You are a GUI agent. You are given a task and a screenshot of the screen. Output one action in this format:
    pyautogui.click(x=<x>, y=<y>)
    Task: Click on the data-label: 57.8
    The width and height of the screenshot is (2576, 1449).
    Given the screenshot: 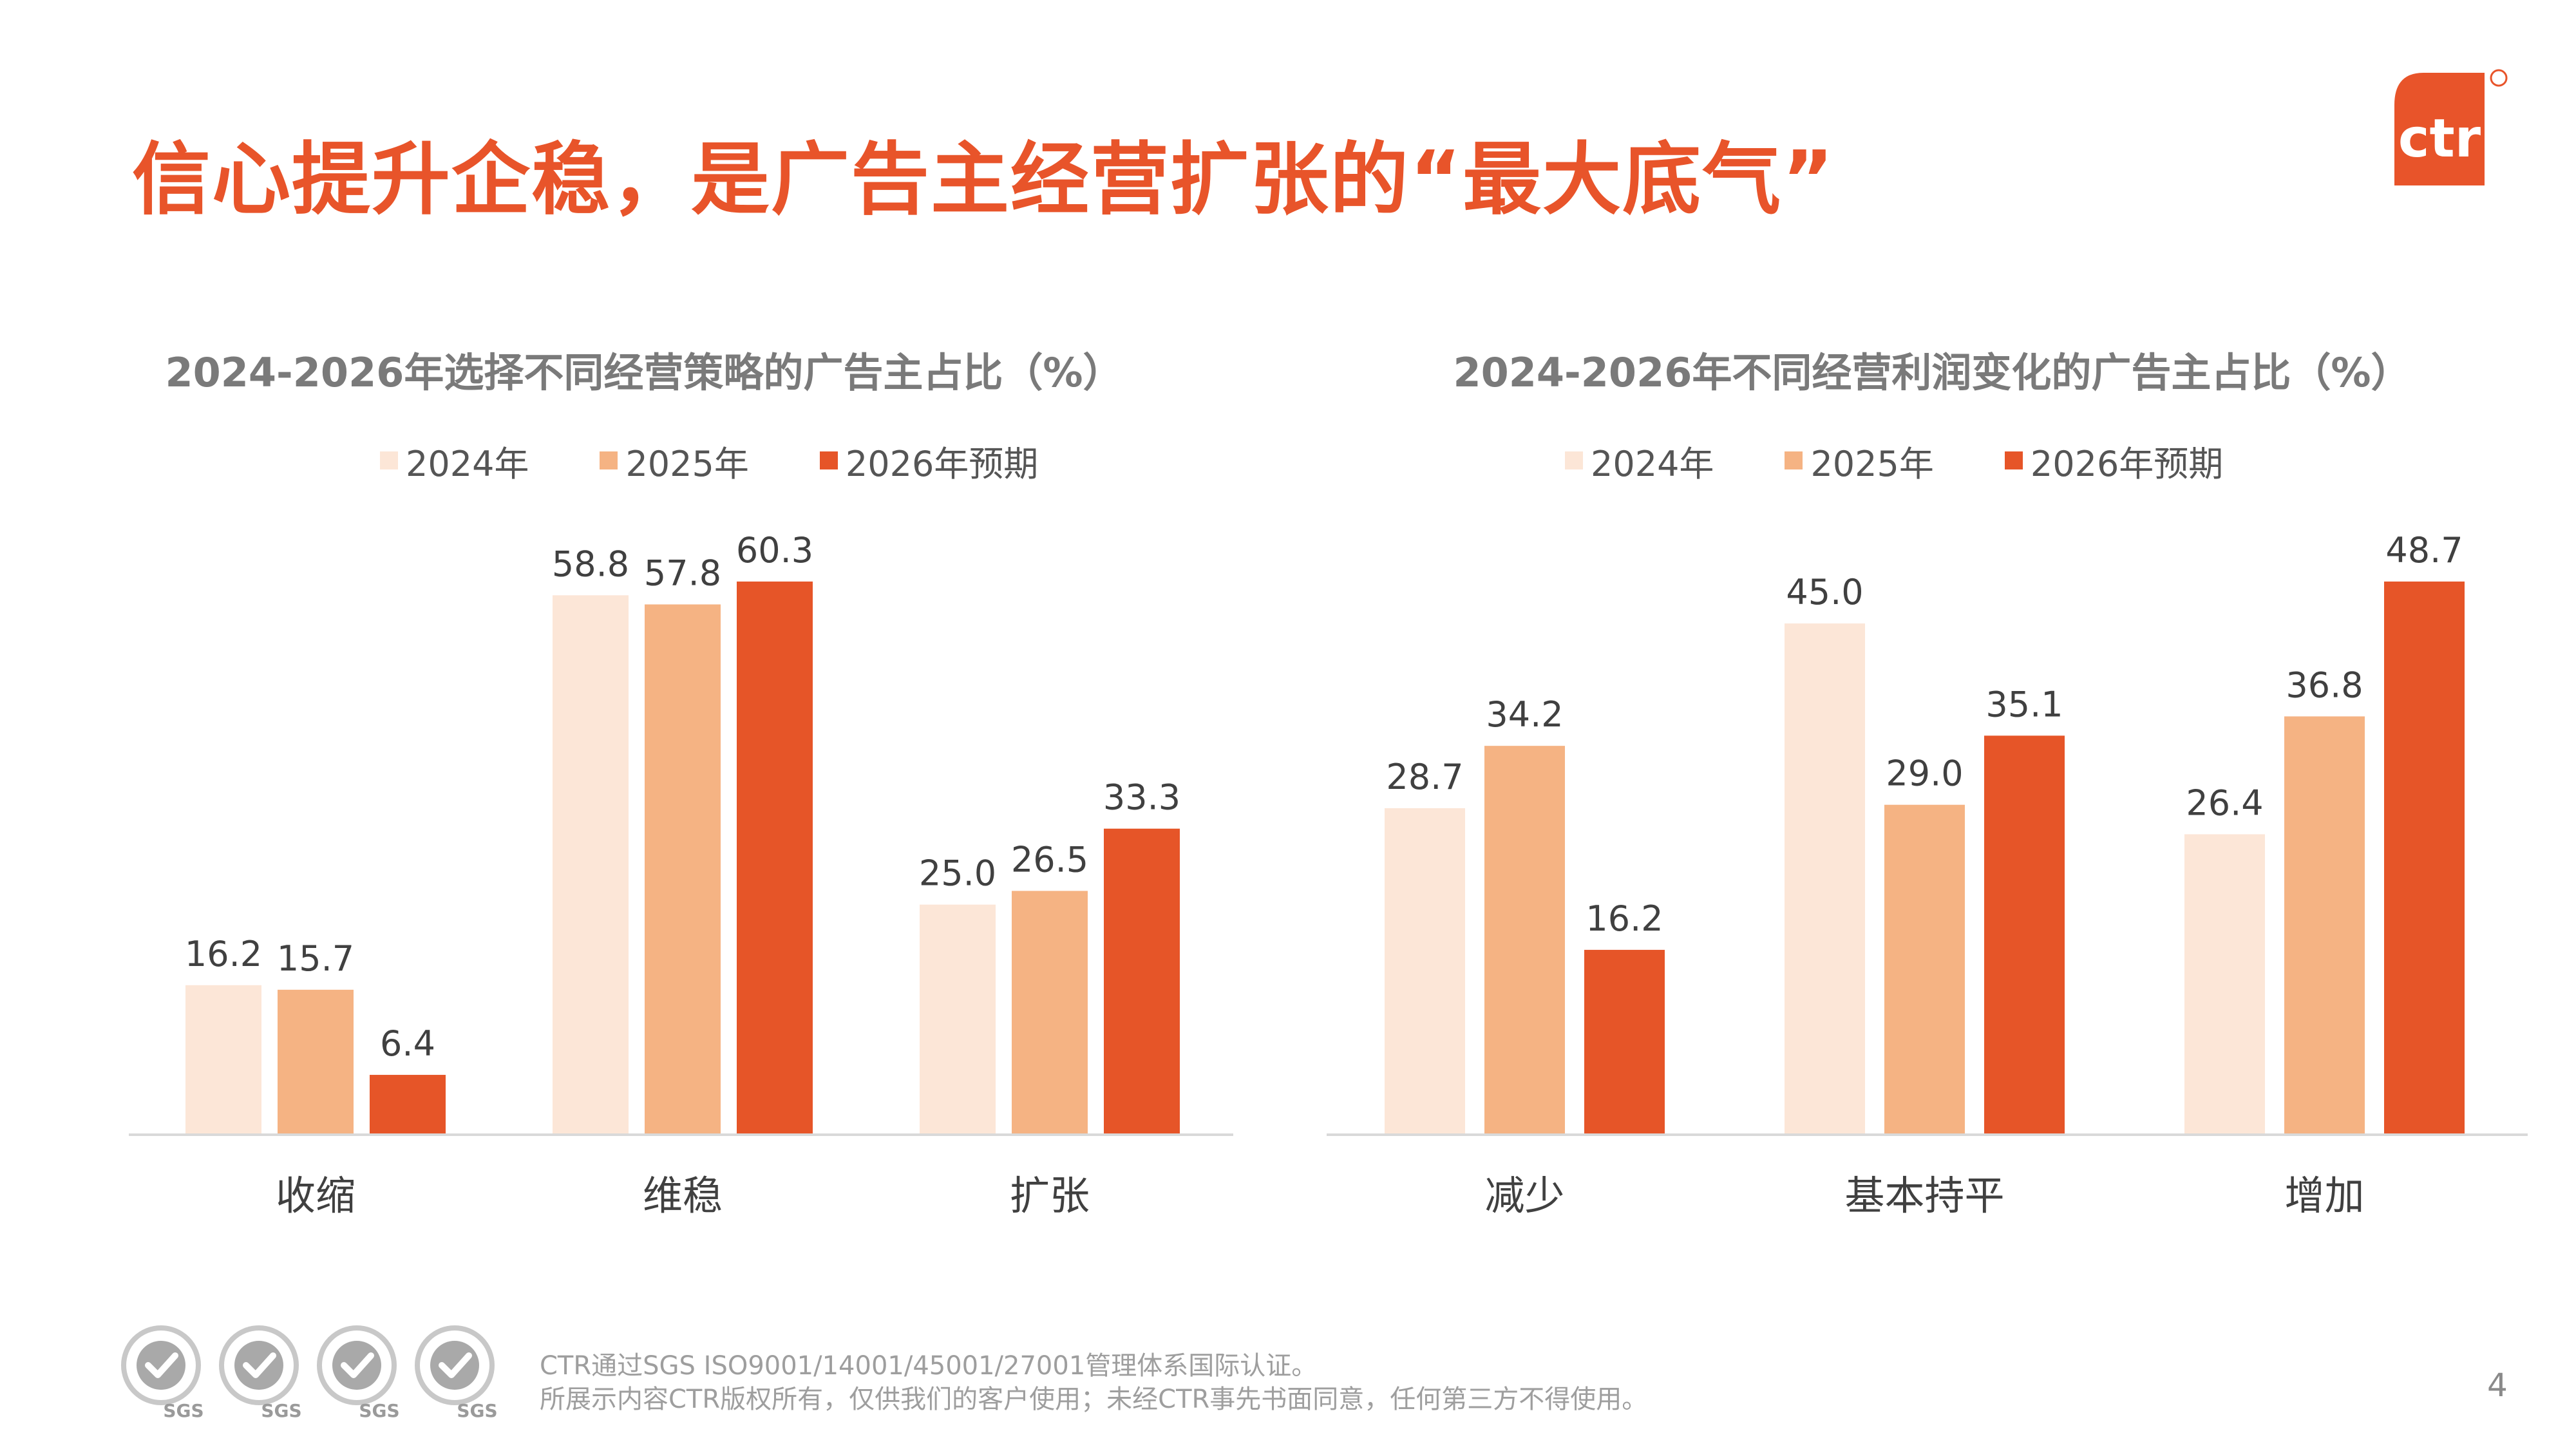 What is the action you would take?
    pyautogui.click(x=683, y=573)
    